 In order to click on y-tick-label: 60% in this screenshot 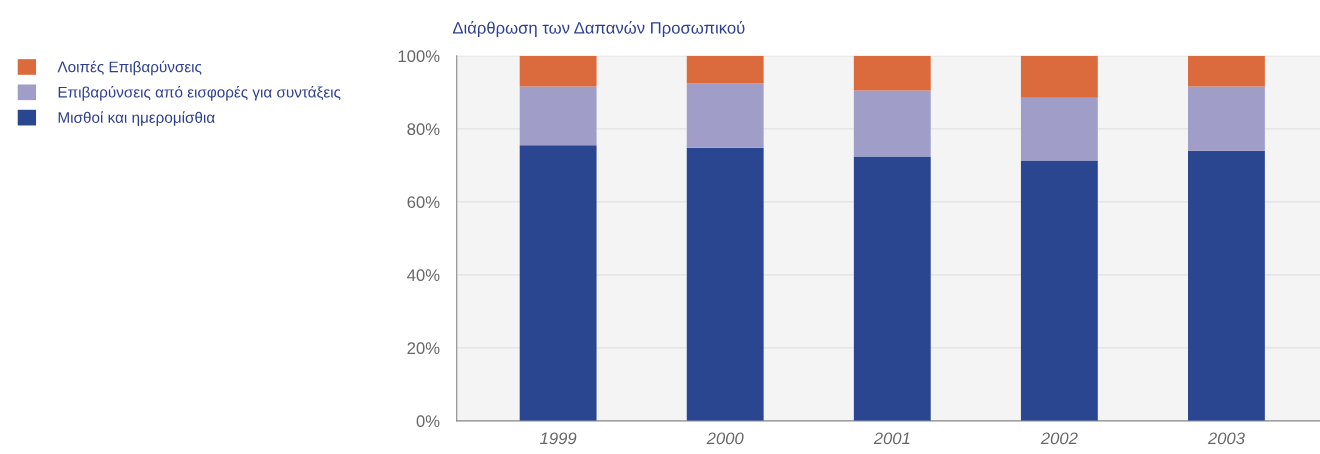, I will do `click(423, 202)`.